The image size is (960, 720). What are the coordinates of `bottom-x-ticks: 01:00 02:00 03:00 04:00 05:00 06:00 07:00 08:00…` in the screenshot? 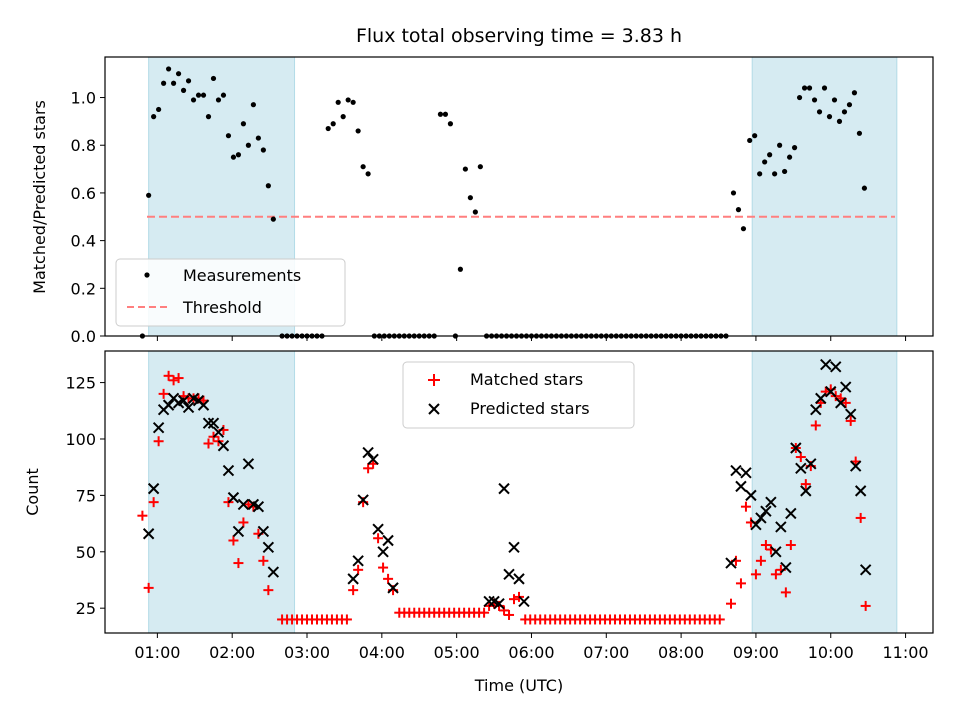 It's located at (531, 647).